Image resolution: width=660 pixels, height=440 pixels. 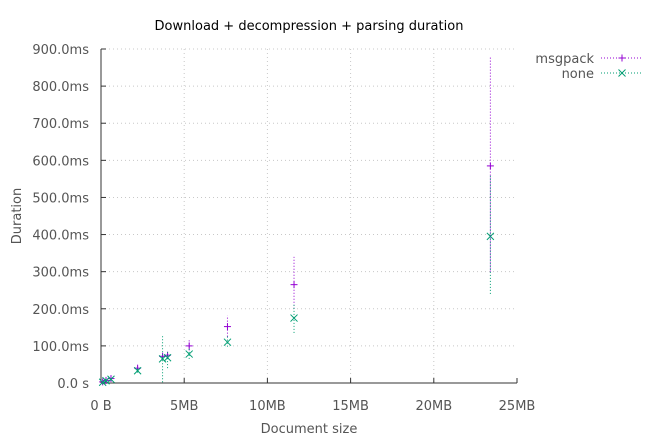 What do you see at coordinates (350, 406) in the screenshot?
I see `x-tick-label: 15MB` at bounding box center [350, 406].